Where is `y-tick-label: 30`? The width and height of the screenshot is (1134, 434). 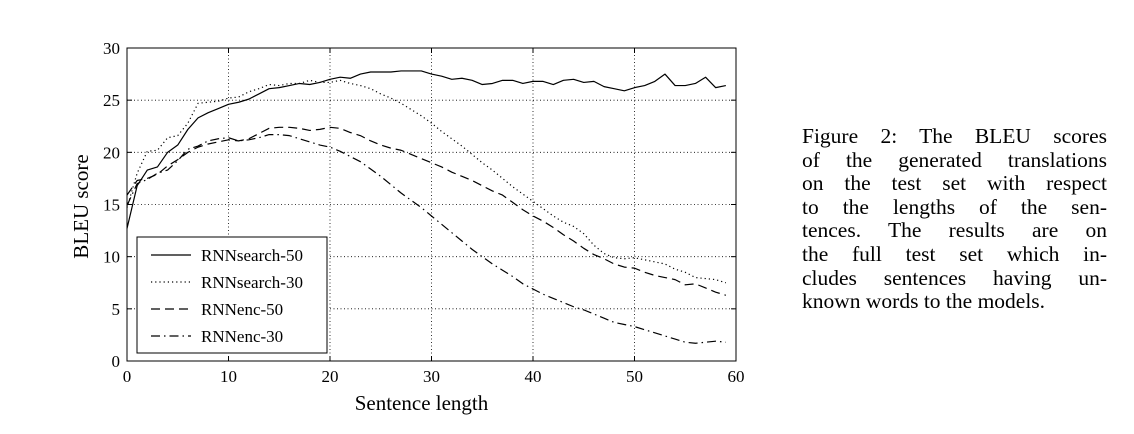 y-tick-label: 30 is located at coordinates (111, 48).